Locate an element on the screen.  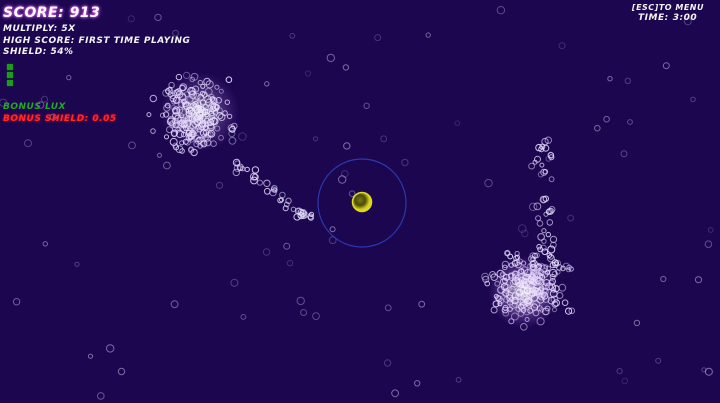
score-readout: SCORE: 913 is located at coordinates (52, 13).